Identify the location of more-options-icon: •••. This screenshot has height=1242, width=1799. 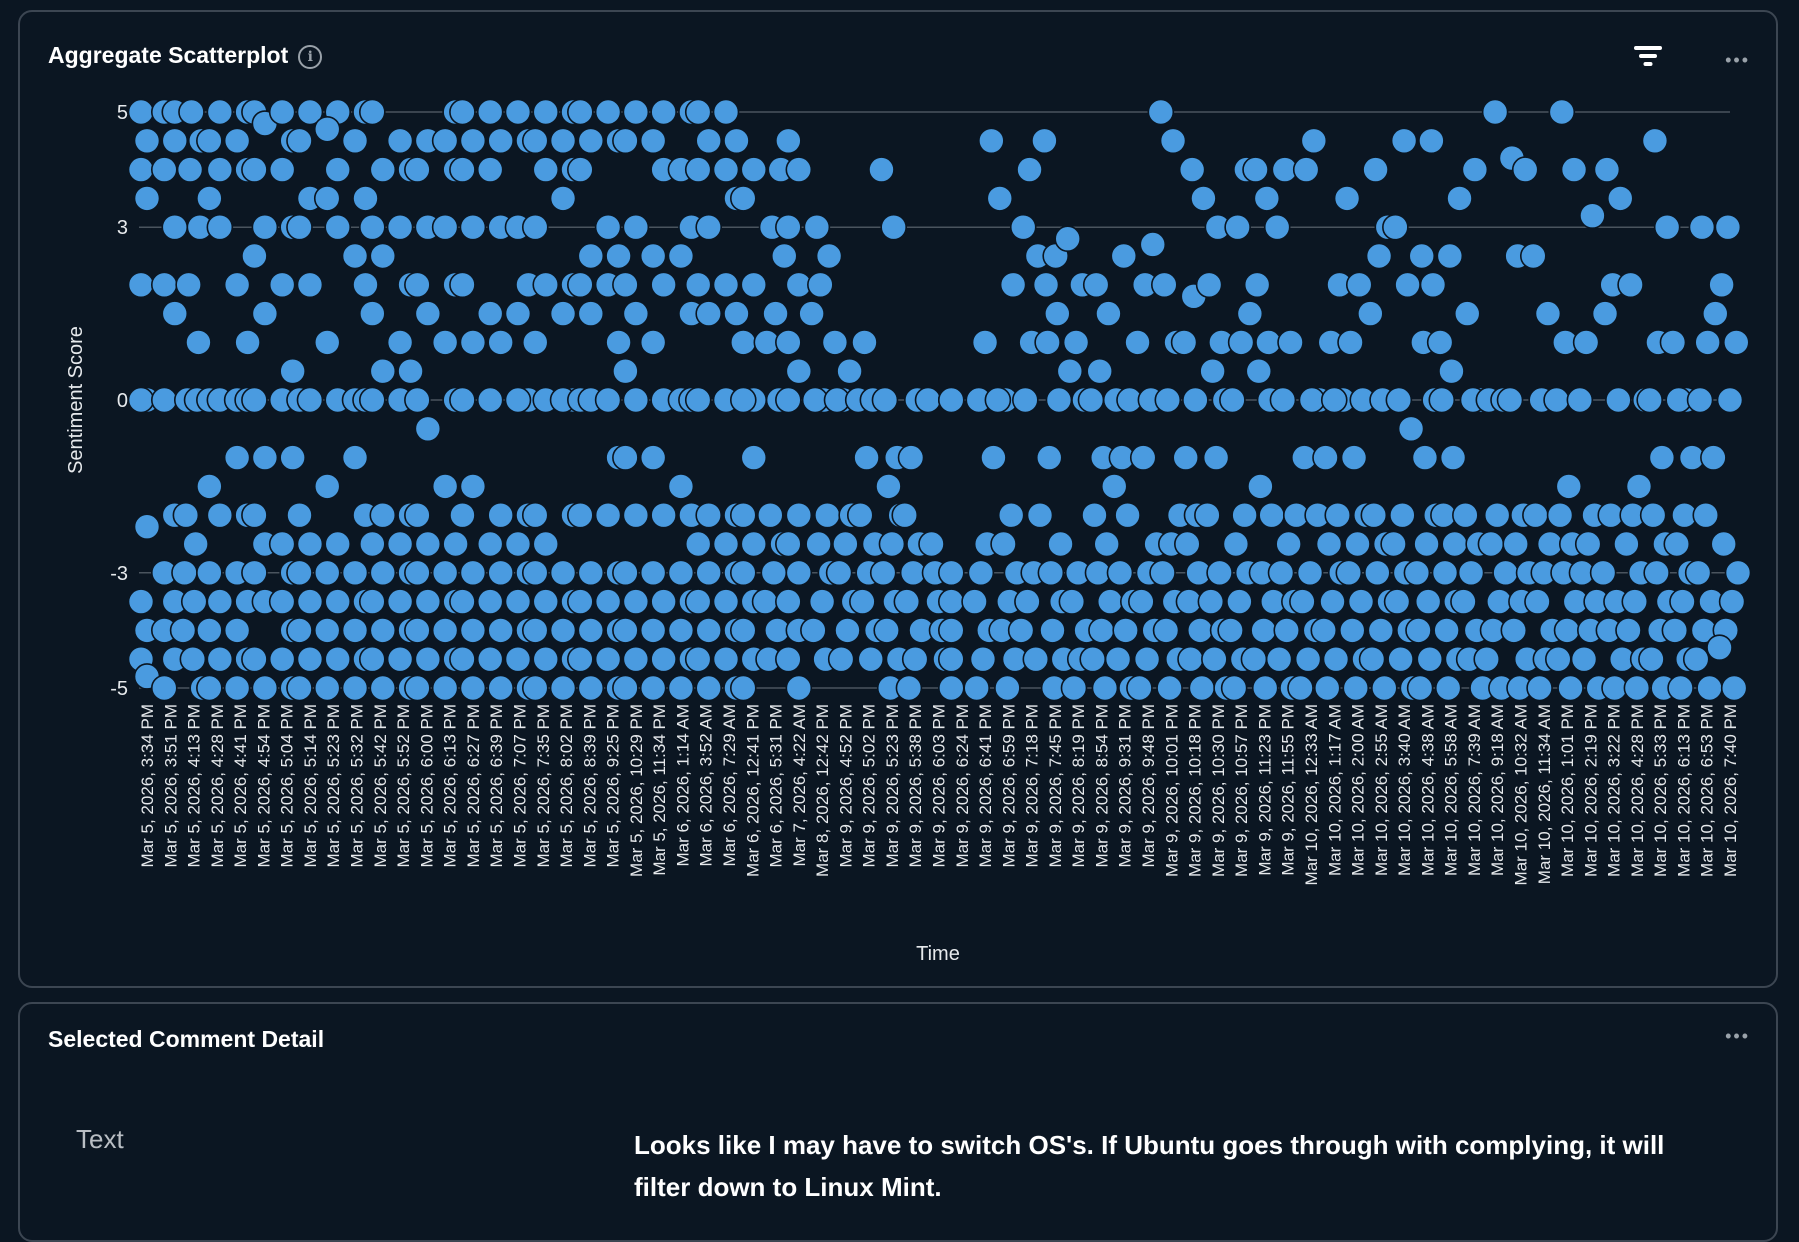
(1737, 1036).